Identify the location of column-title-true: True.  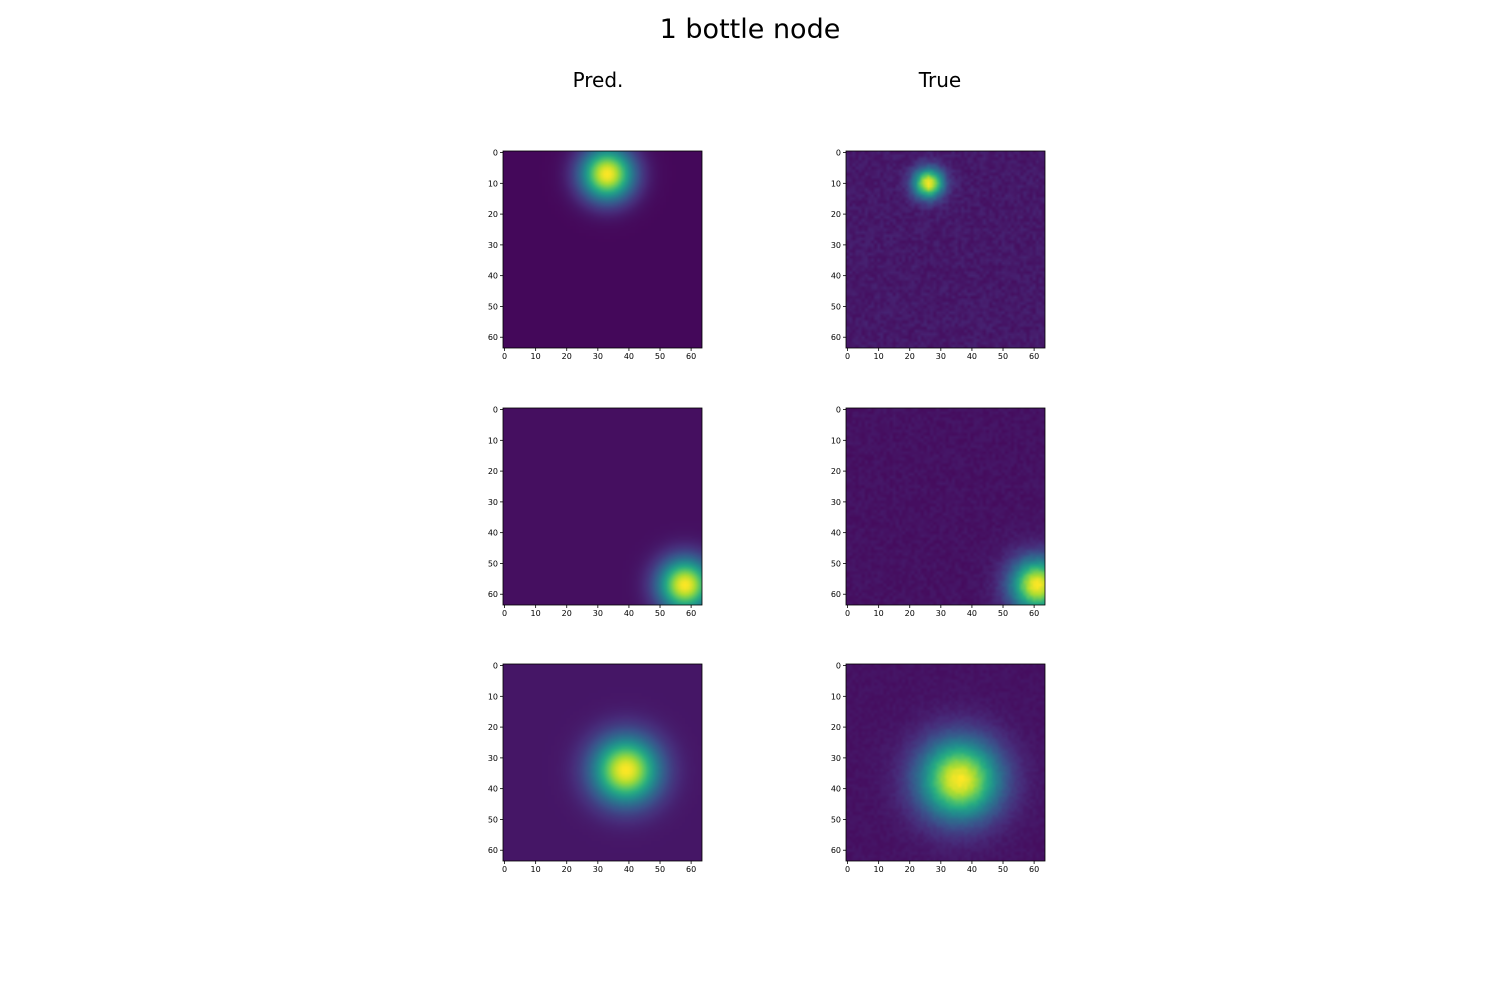
(940, 80).